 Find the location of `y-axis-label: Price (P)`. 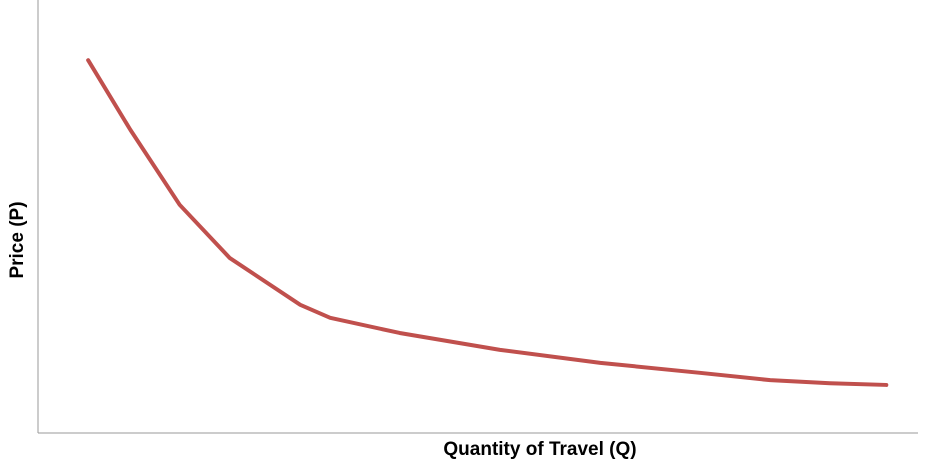

y-axis-label: Price (P) is located at coordinates (17, 239).